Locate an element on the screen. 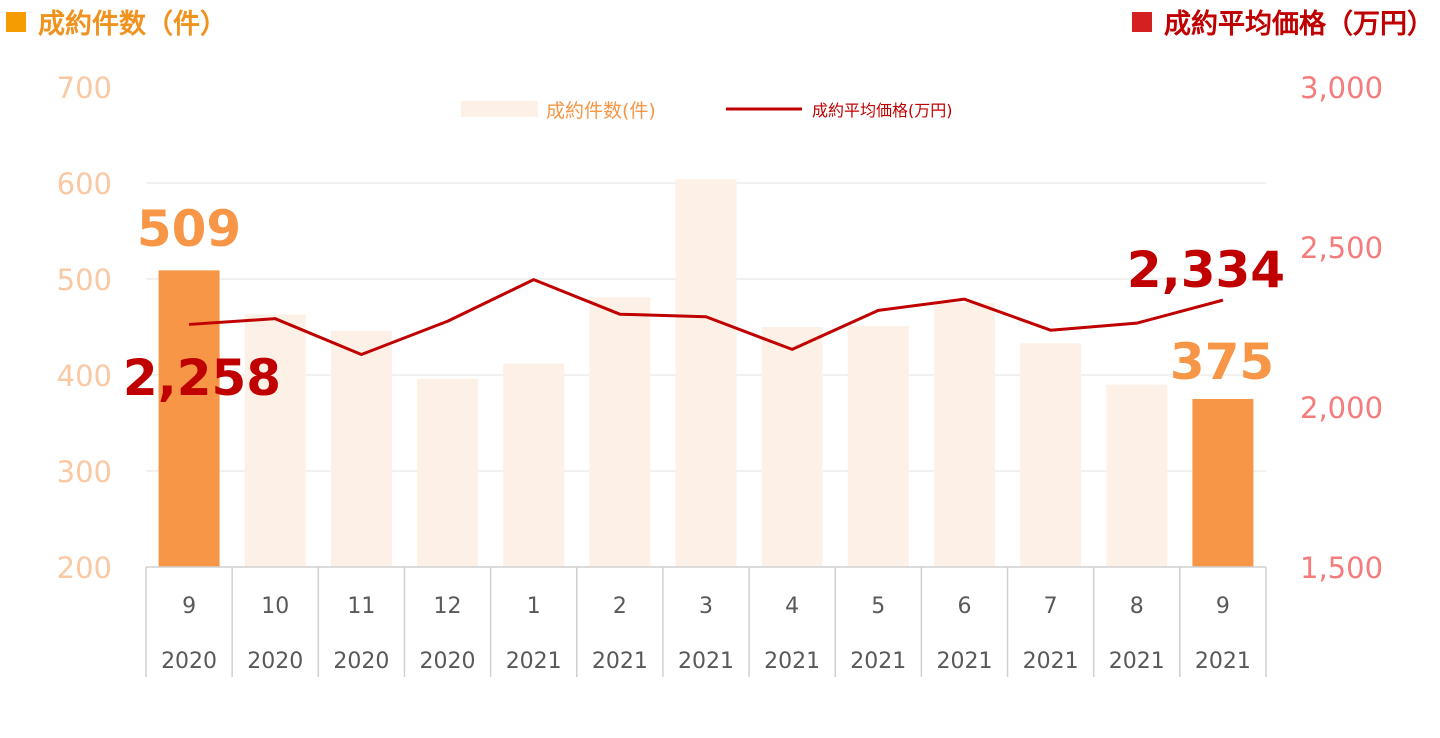 The width and height of the screenshot is (1440, 738). legend-line-label: 成約平均価格(万円) is located at coordinates (882, 110).